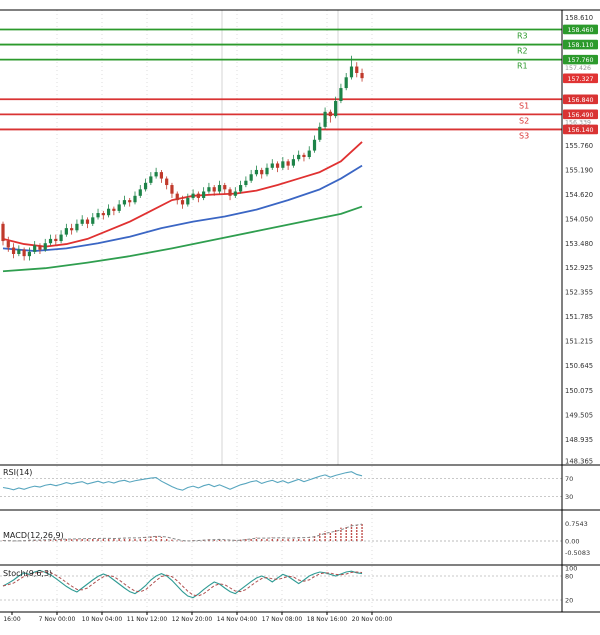 This screenshot has width=600, height=635. What do you see at coordinates (578, 68) in the screenshot?
I see `price-axis-minor-label: 157.426` at bounding box center [578, 68].